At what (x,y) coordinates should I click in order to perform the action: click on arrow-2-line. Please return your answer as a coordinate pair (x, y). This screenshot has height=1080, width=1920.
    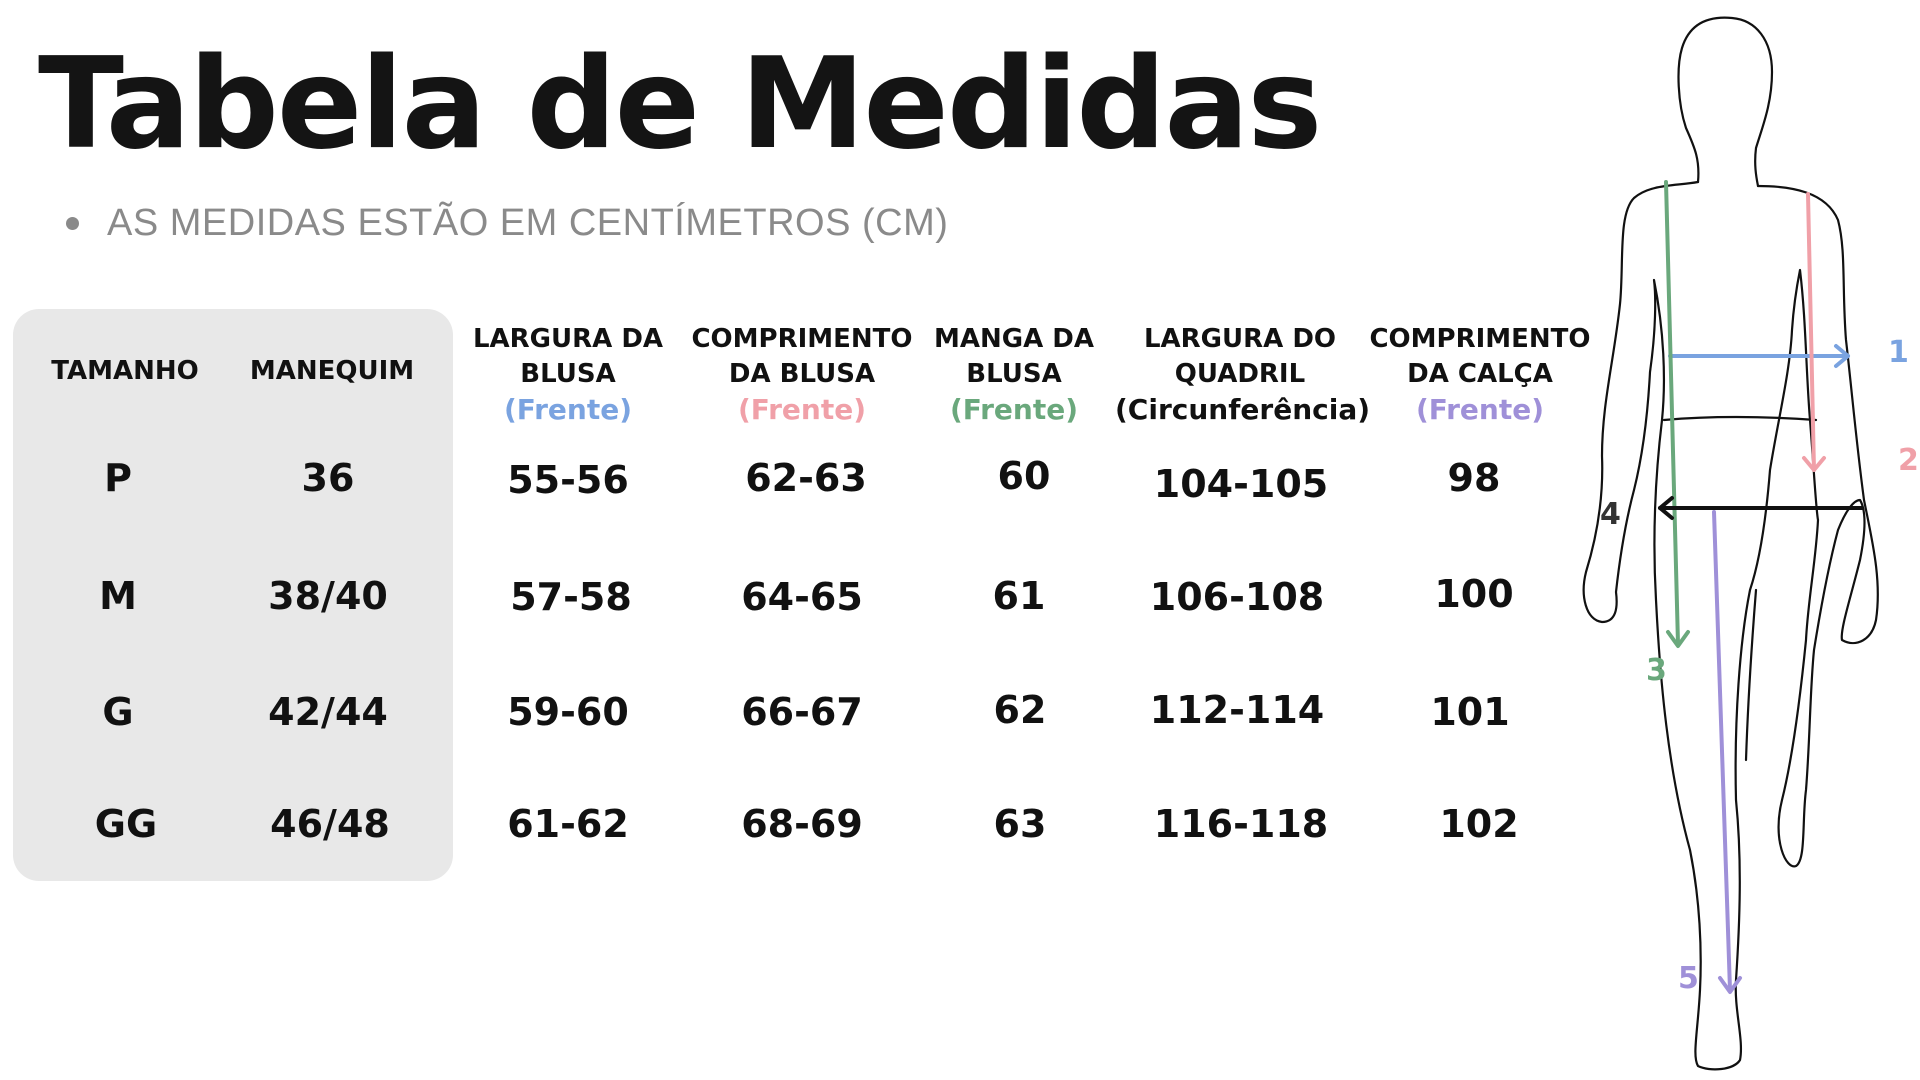
    Looking at the image, I should click on (1811, 332).